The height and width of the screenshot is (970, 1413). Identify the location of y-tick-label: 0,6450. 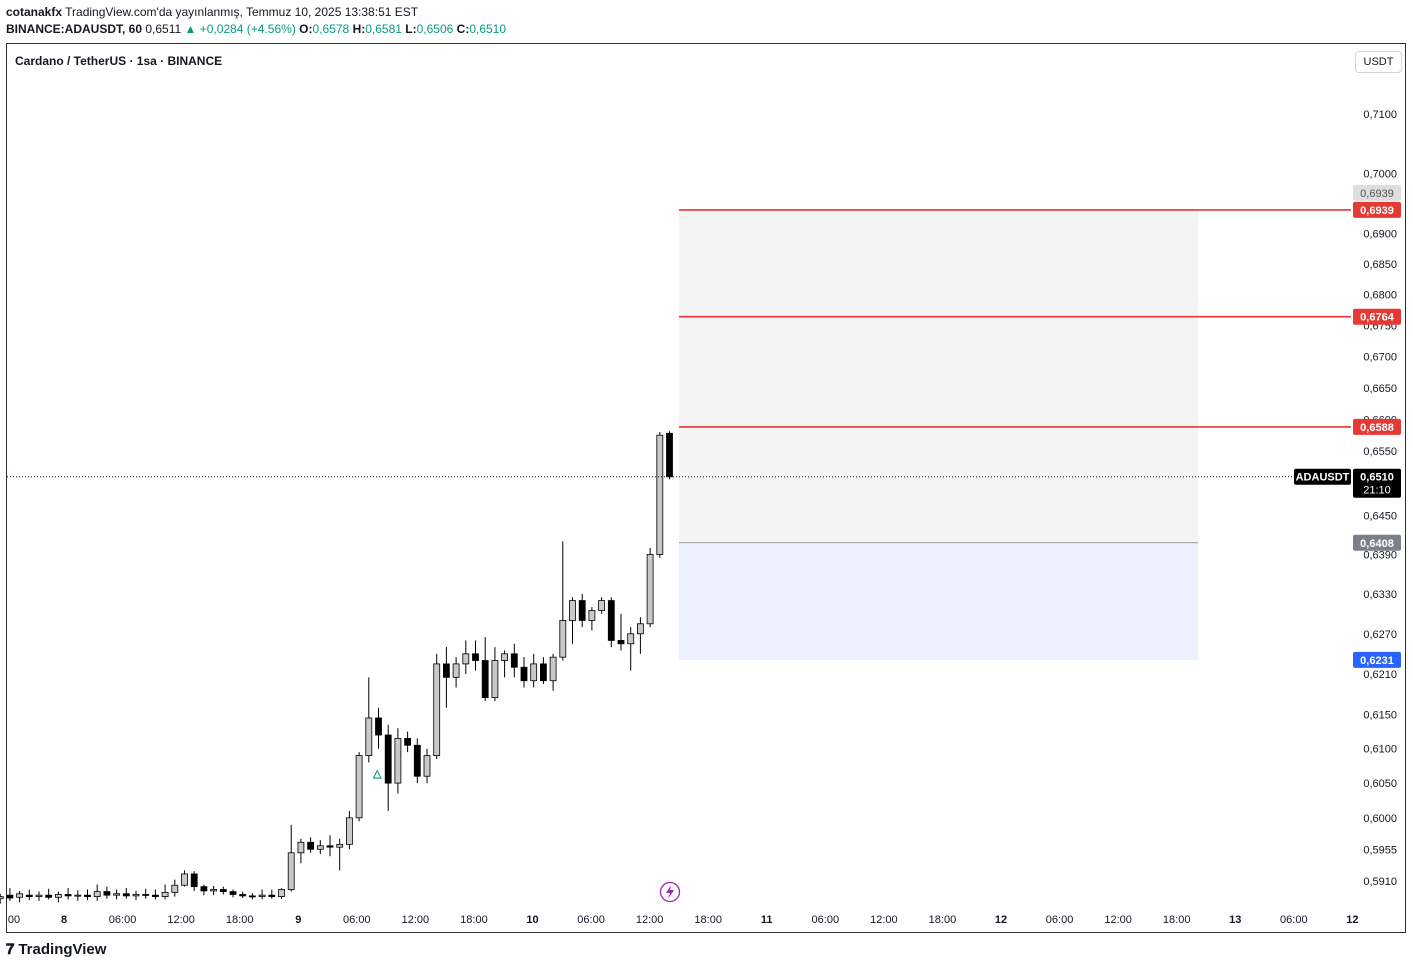
(1380, 516).